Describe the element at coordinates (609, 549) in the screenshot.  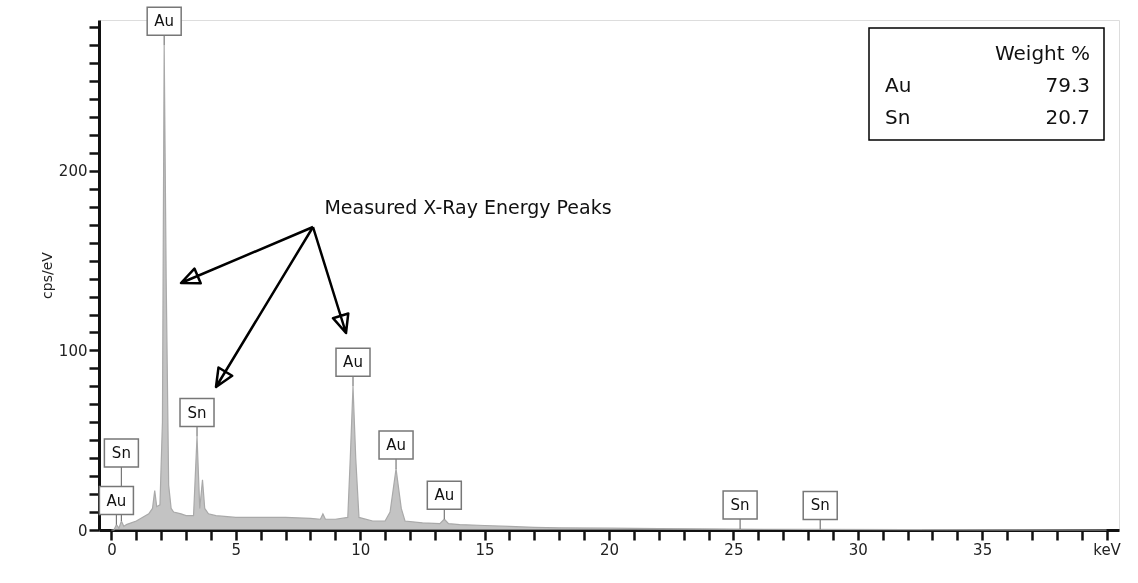
I see `x-tick-label: 20` at that location.